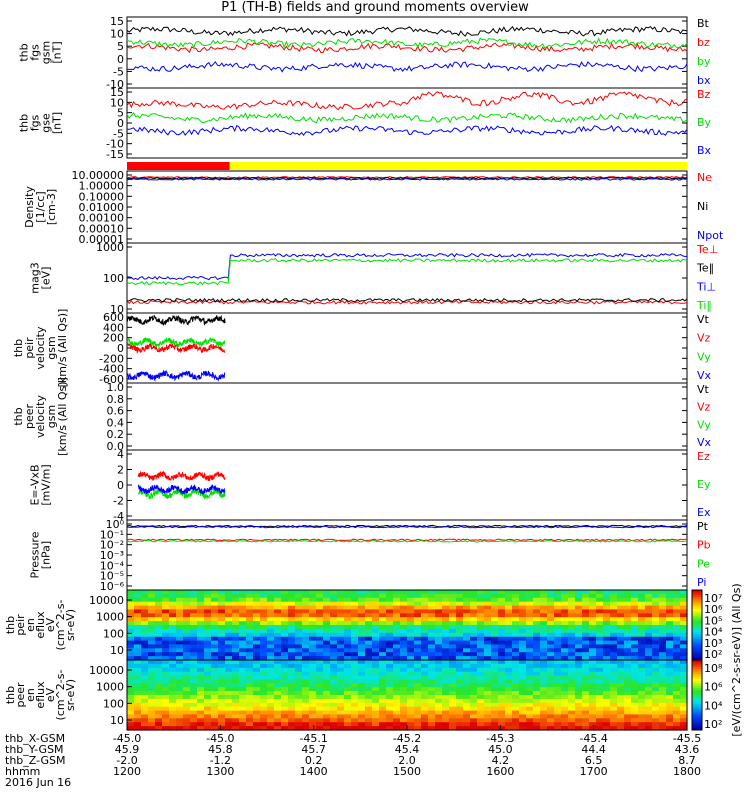 The width and height of the screenshot is (750, 800). Describe the element at coordinates (703, 526) in the screenshot. I see `legend-entry: Pt` at that location.